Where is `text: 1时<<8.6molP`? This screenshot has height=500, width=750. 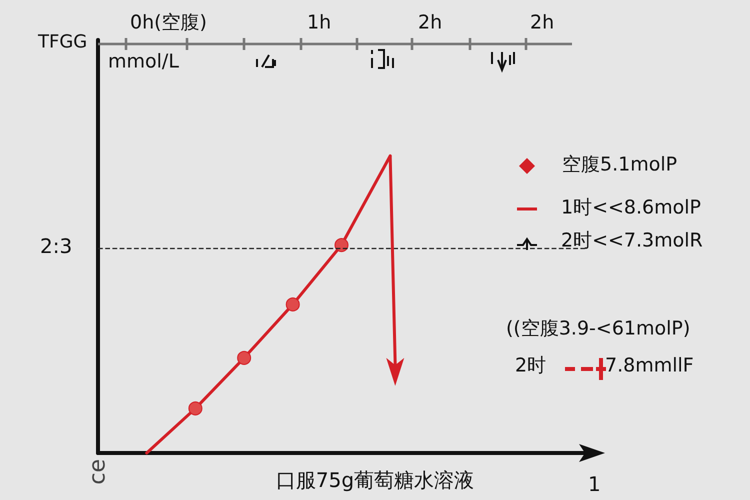 text: 1时<<8.6molP is located at coordinates (631, 207).